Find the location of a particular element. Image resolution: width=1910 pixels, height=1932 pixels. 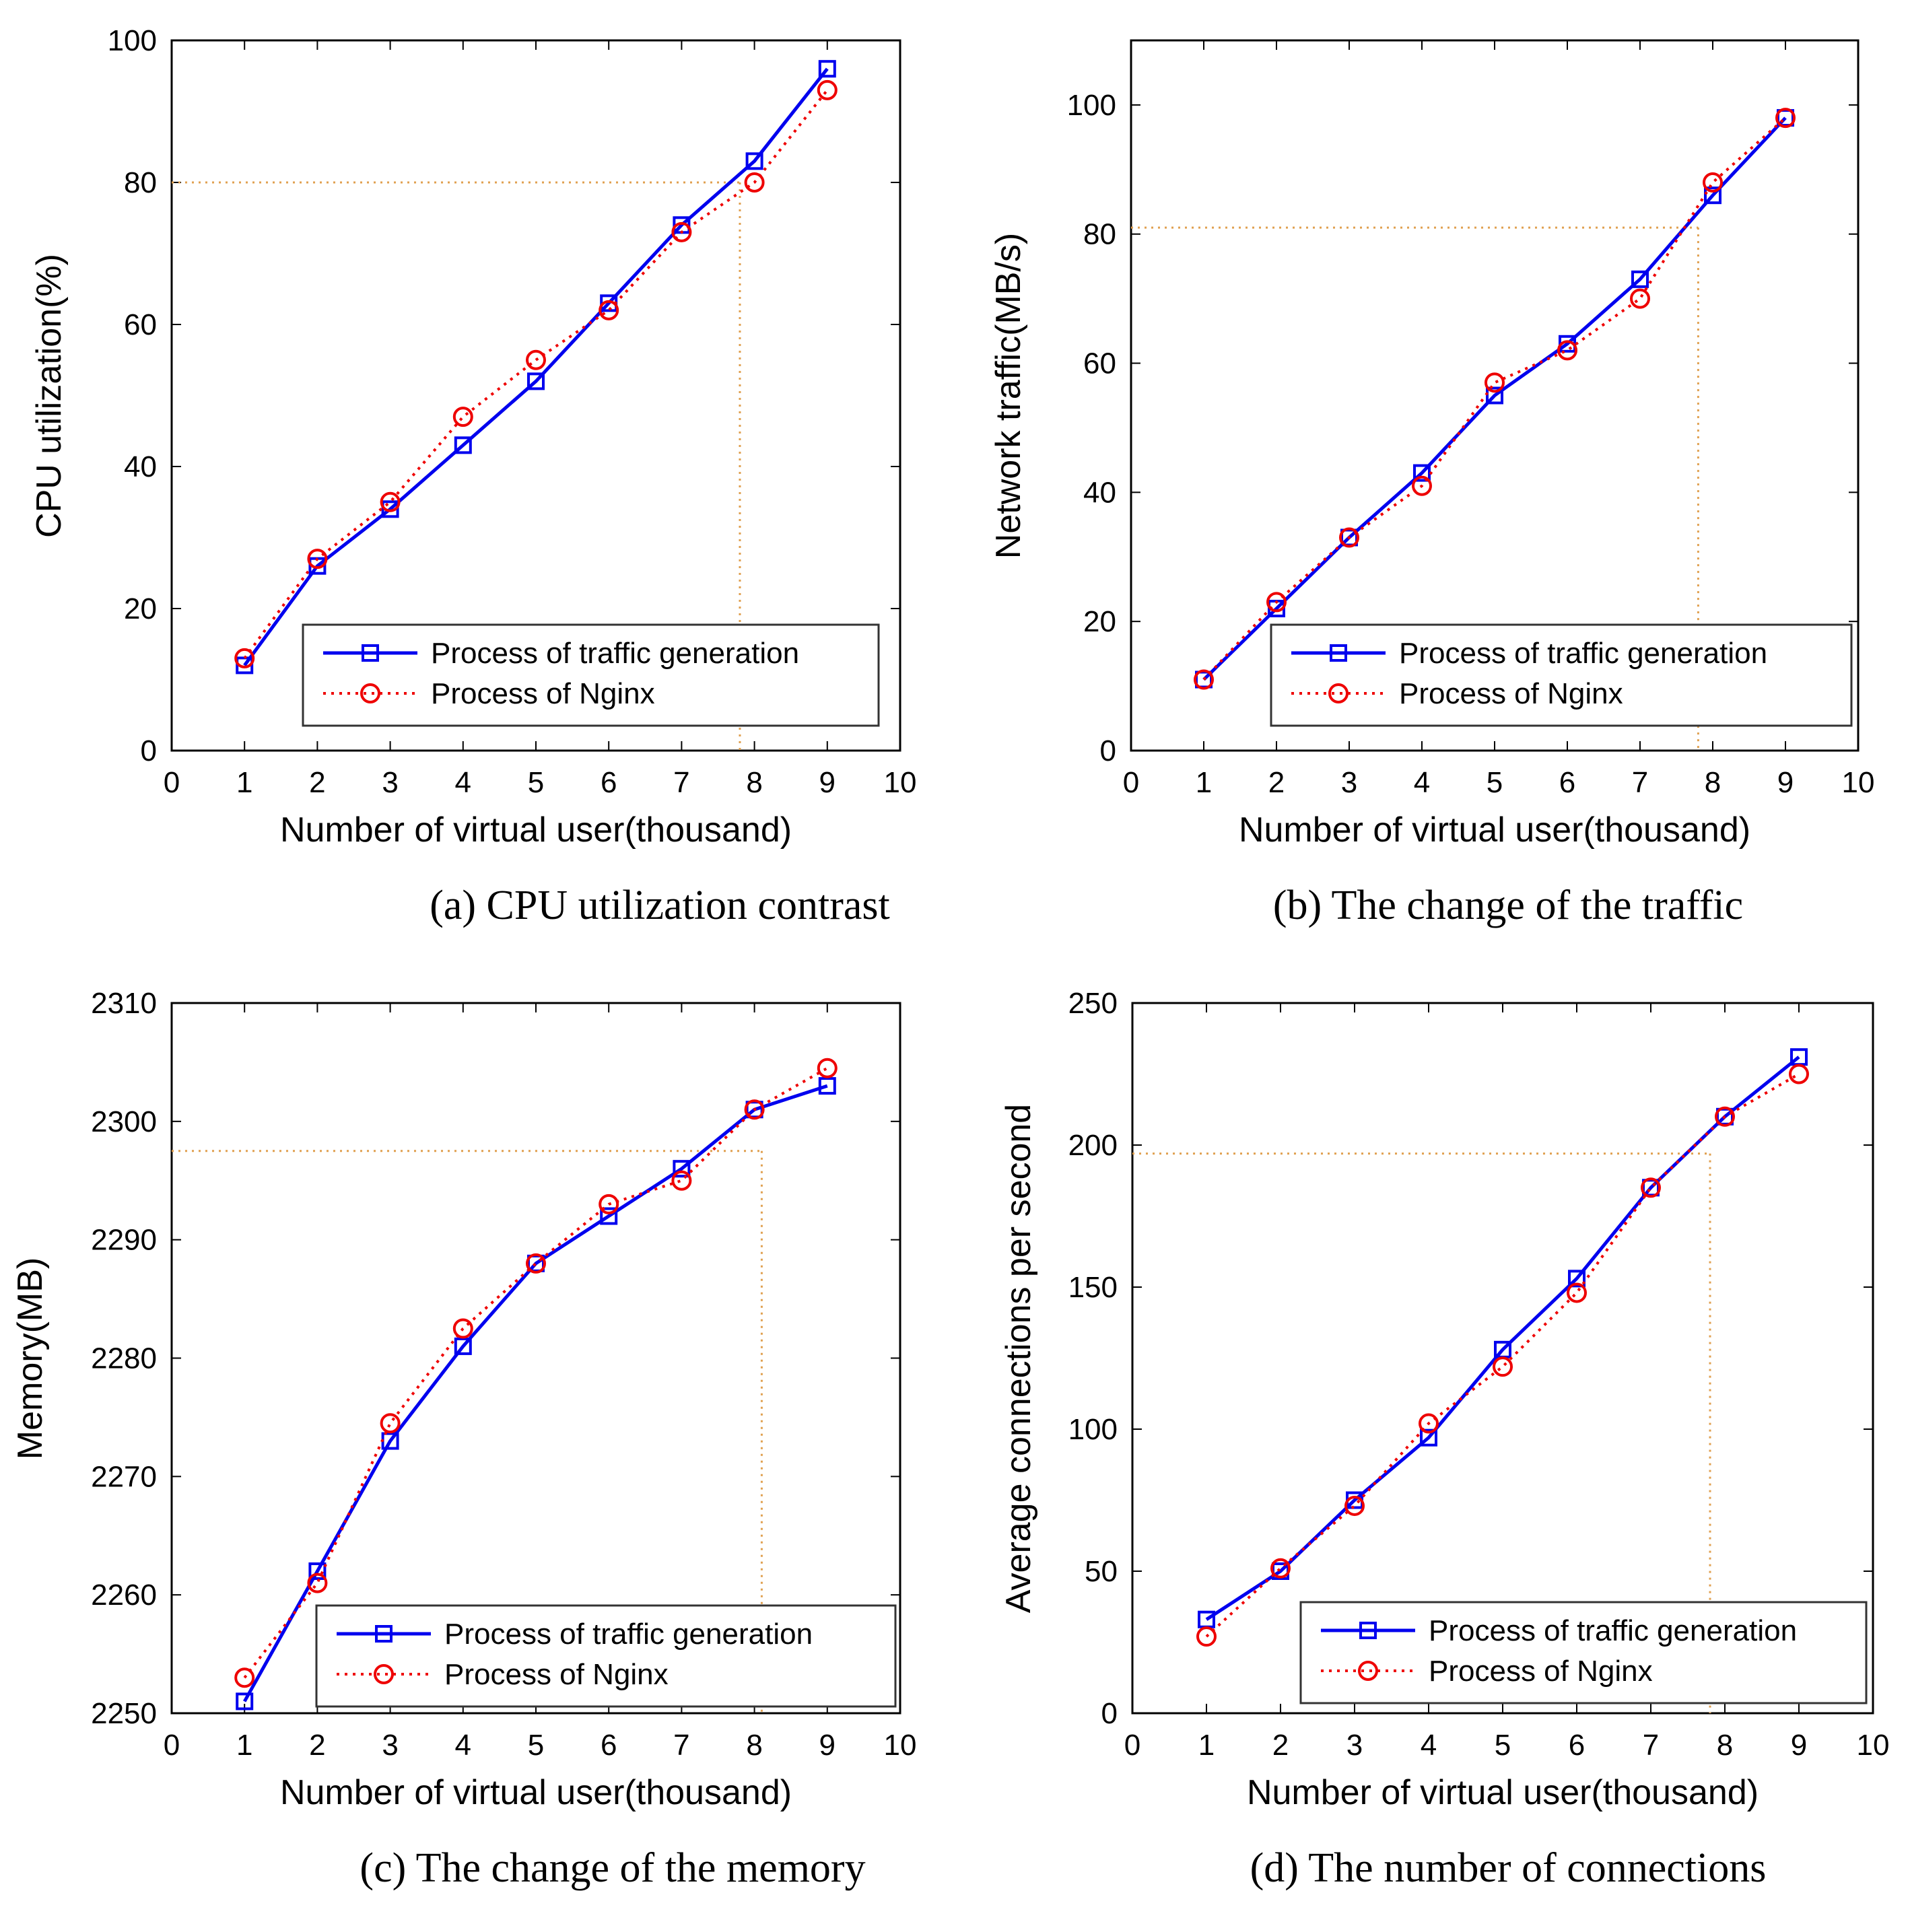

chart-caption: (c) The change of the memory is located at coordinates (612, 1868).